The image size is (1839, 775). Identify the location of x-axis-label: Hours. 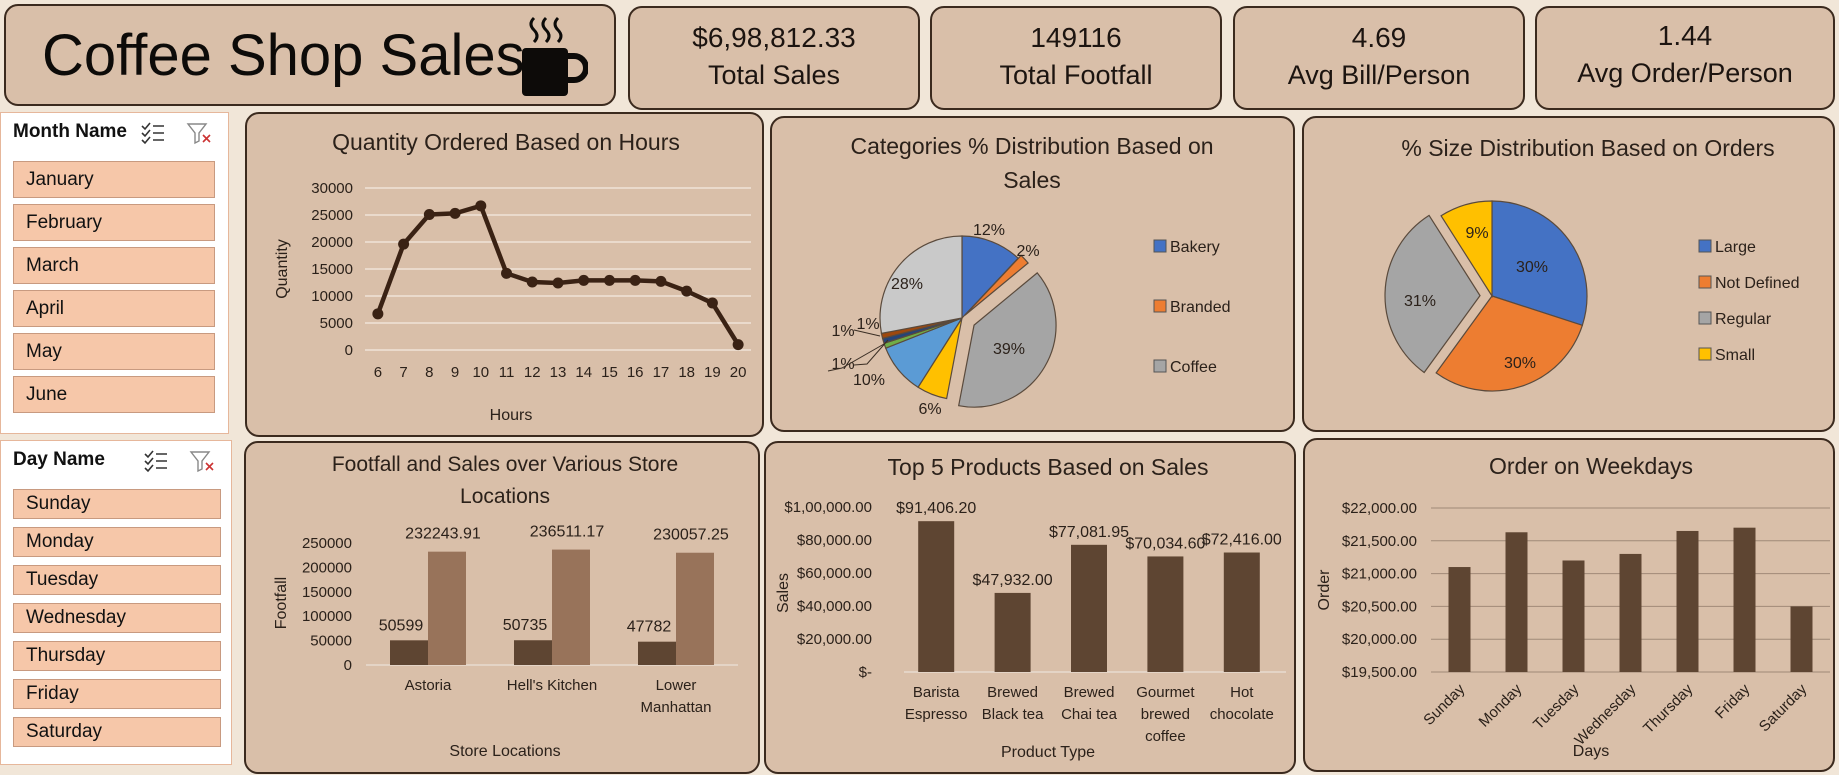
(511, 415).